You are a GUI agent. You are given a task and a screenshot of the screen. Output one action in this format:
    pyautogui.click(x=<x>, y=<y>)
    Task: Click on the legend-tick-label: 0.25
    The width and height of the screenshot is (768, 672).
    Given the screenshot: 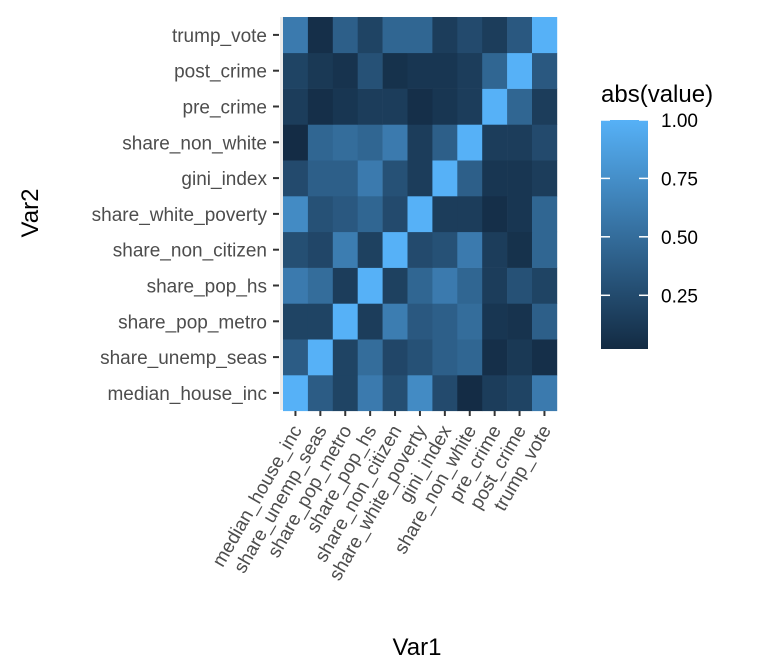 What is the action you would take?
    pyautogui.click(x=679, y=296)
    